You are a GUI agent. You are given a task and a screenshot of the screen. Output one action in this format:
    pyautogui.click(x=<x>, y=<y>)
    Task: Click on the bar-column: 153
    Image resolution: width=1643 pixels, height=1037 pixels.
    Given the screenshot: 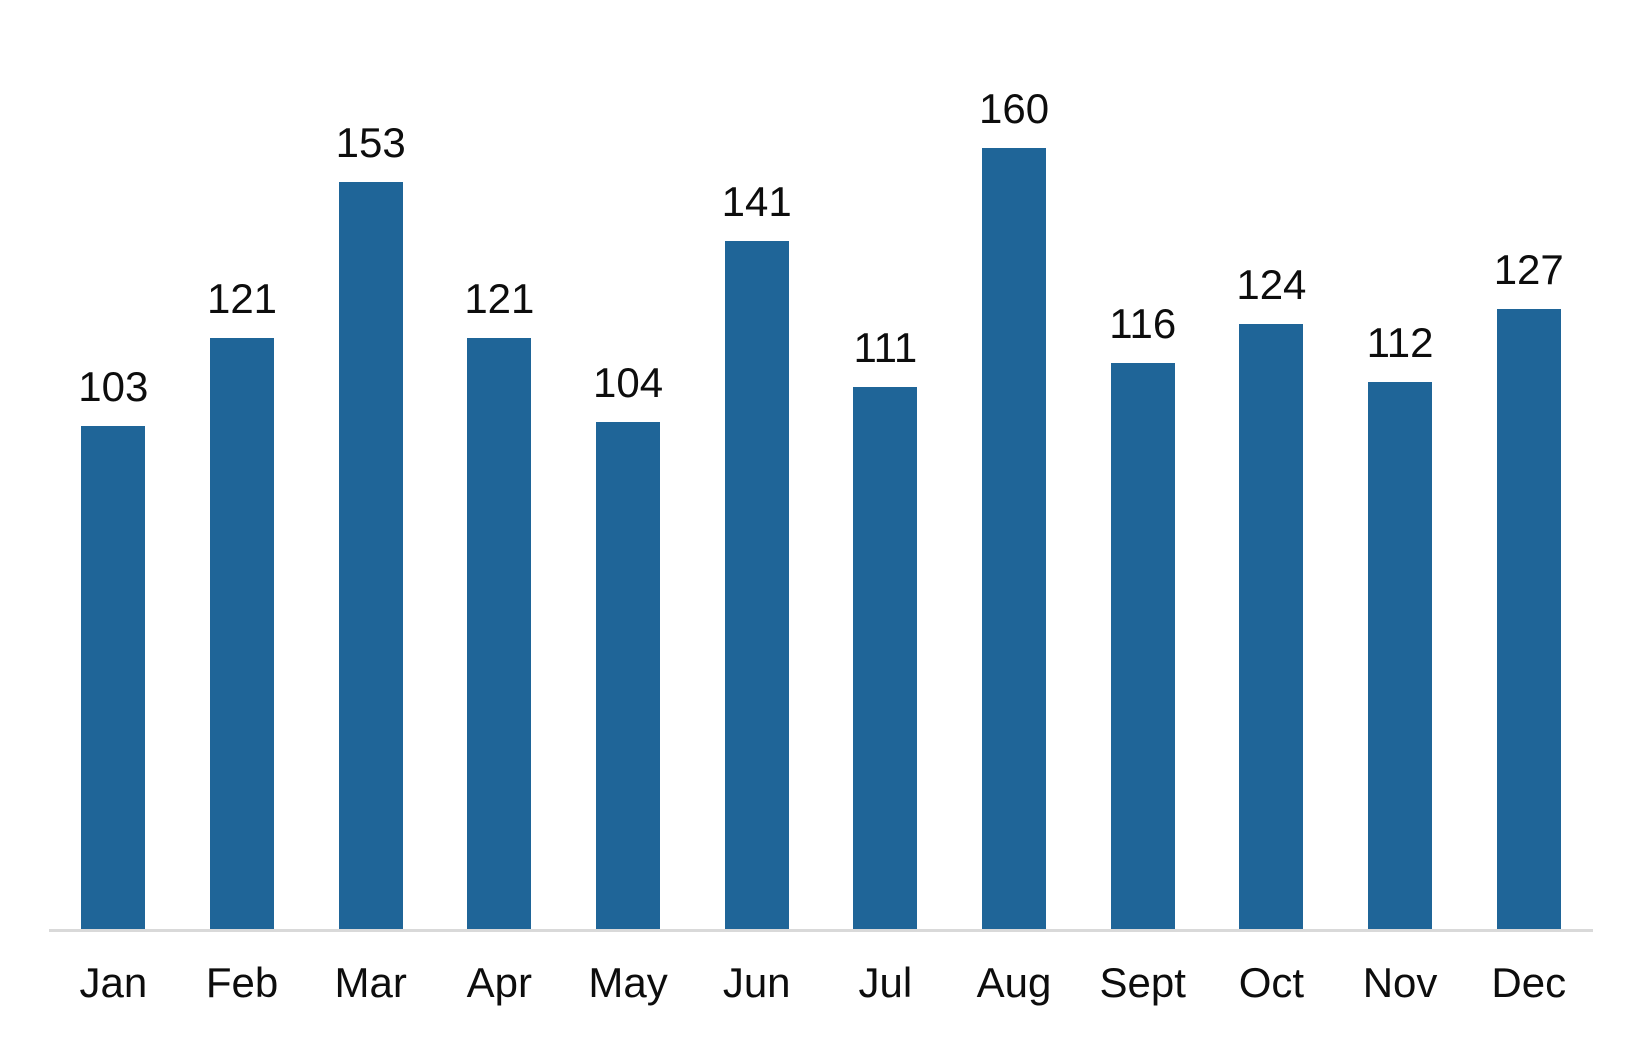 What is the action you would take?
    pyautogui.click(x=370, y=490)
    